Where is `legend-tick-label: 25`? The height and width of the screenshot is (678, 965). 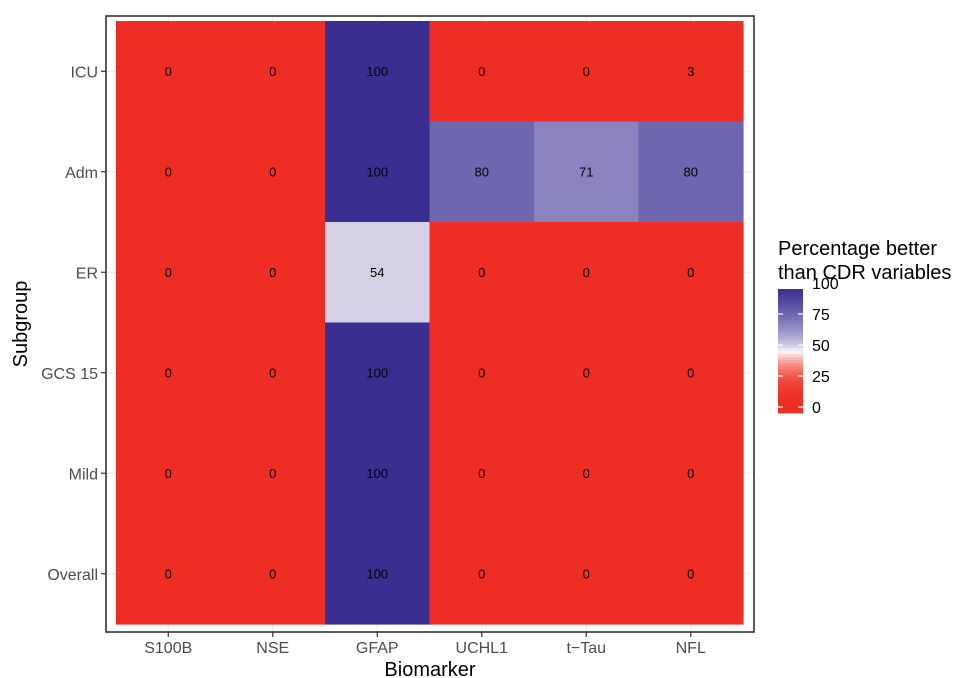 legend-tick-label: 25 is located at coordinates (821, 377).